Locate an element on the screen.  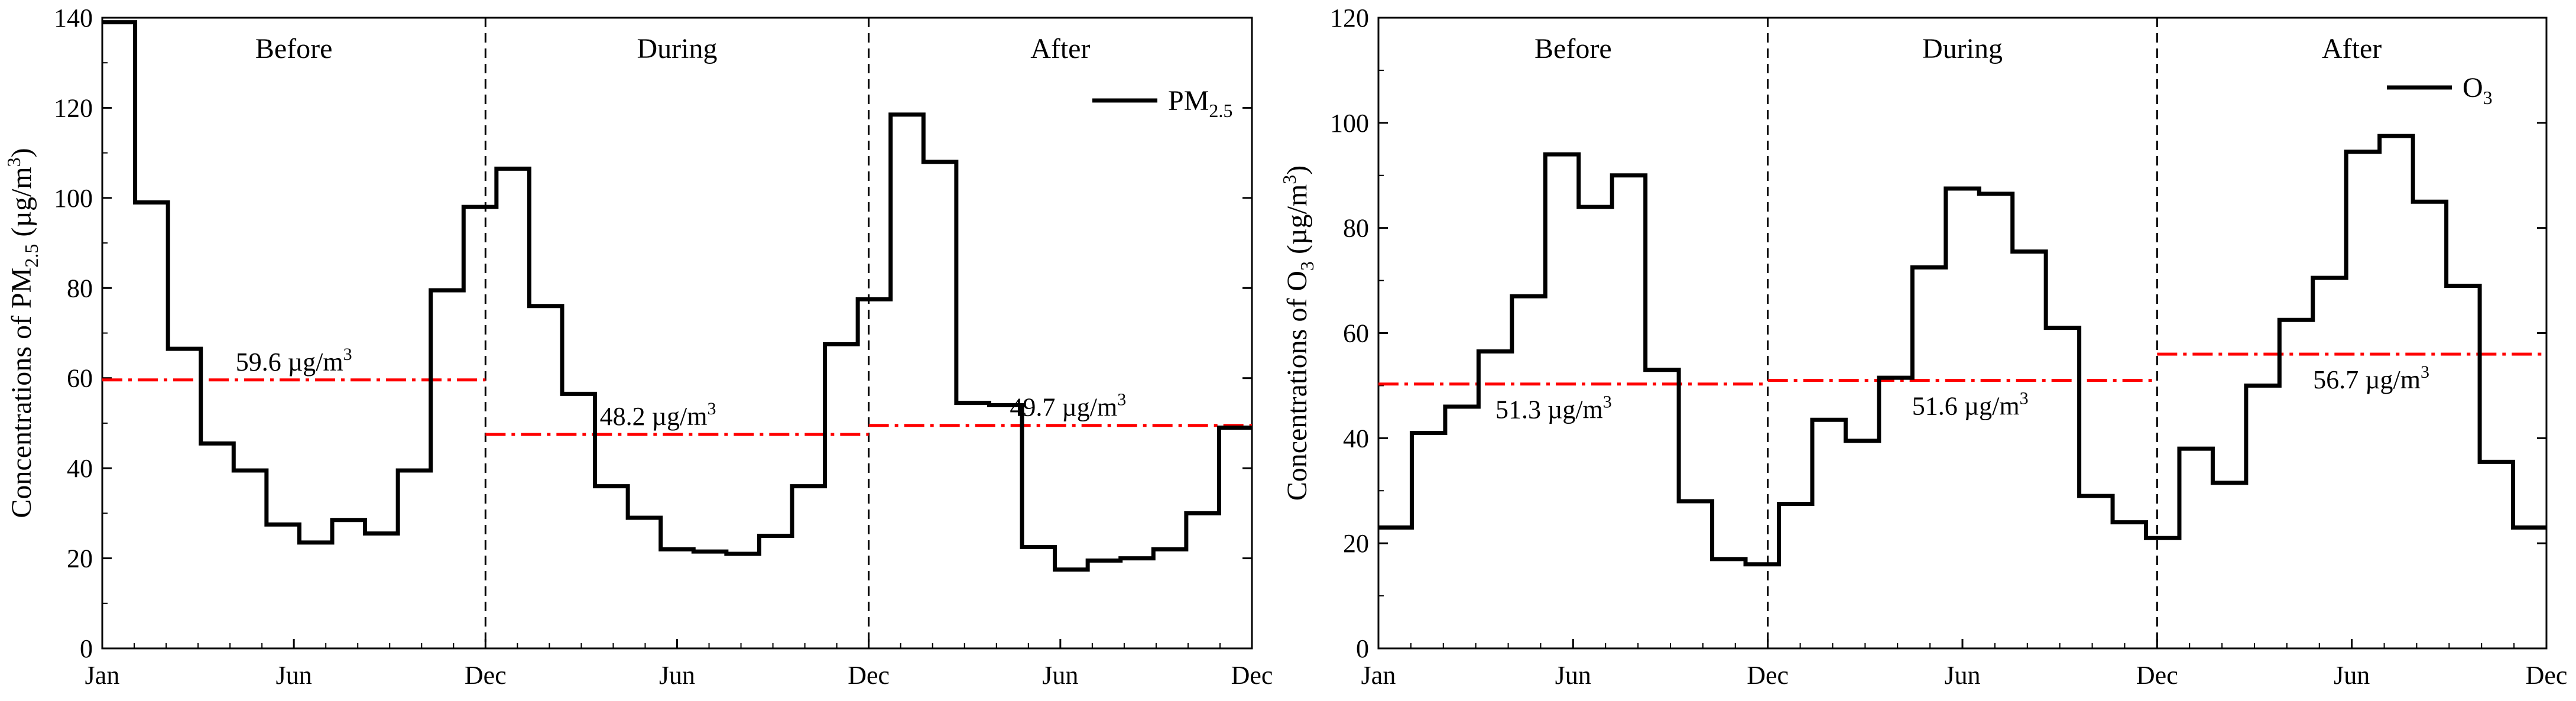
mean-label-during: 48.2 µg/m3 is located at coordinates (658, 415).